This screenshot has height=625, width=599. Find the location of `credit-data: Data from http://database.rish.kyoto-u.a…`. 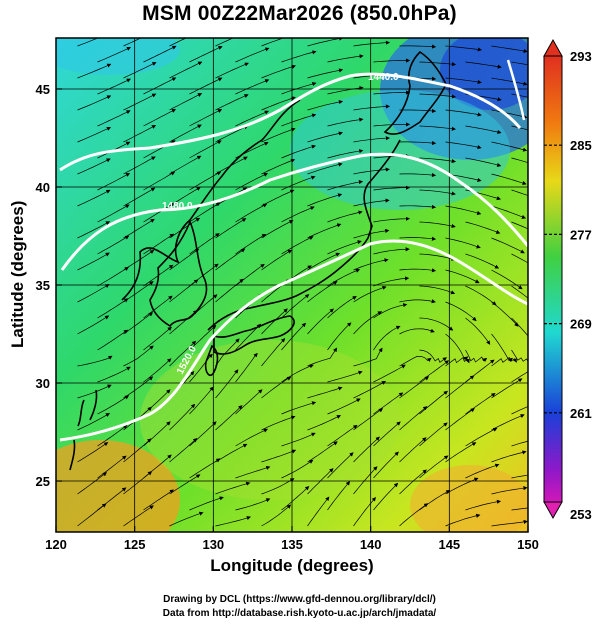

credit-data: Data from http://database.rish.kyoto-u.a… is located at coordinates (299, 613).